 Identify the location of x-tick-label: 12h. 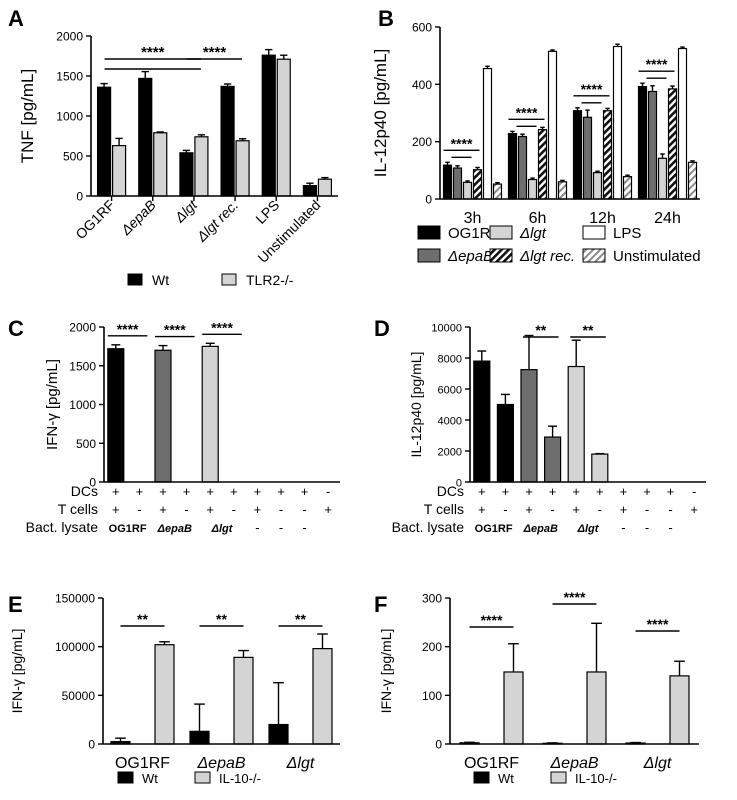
(602, 218).